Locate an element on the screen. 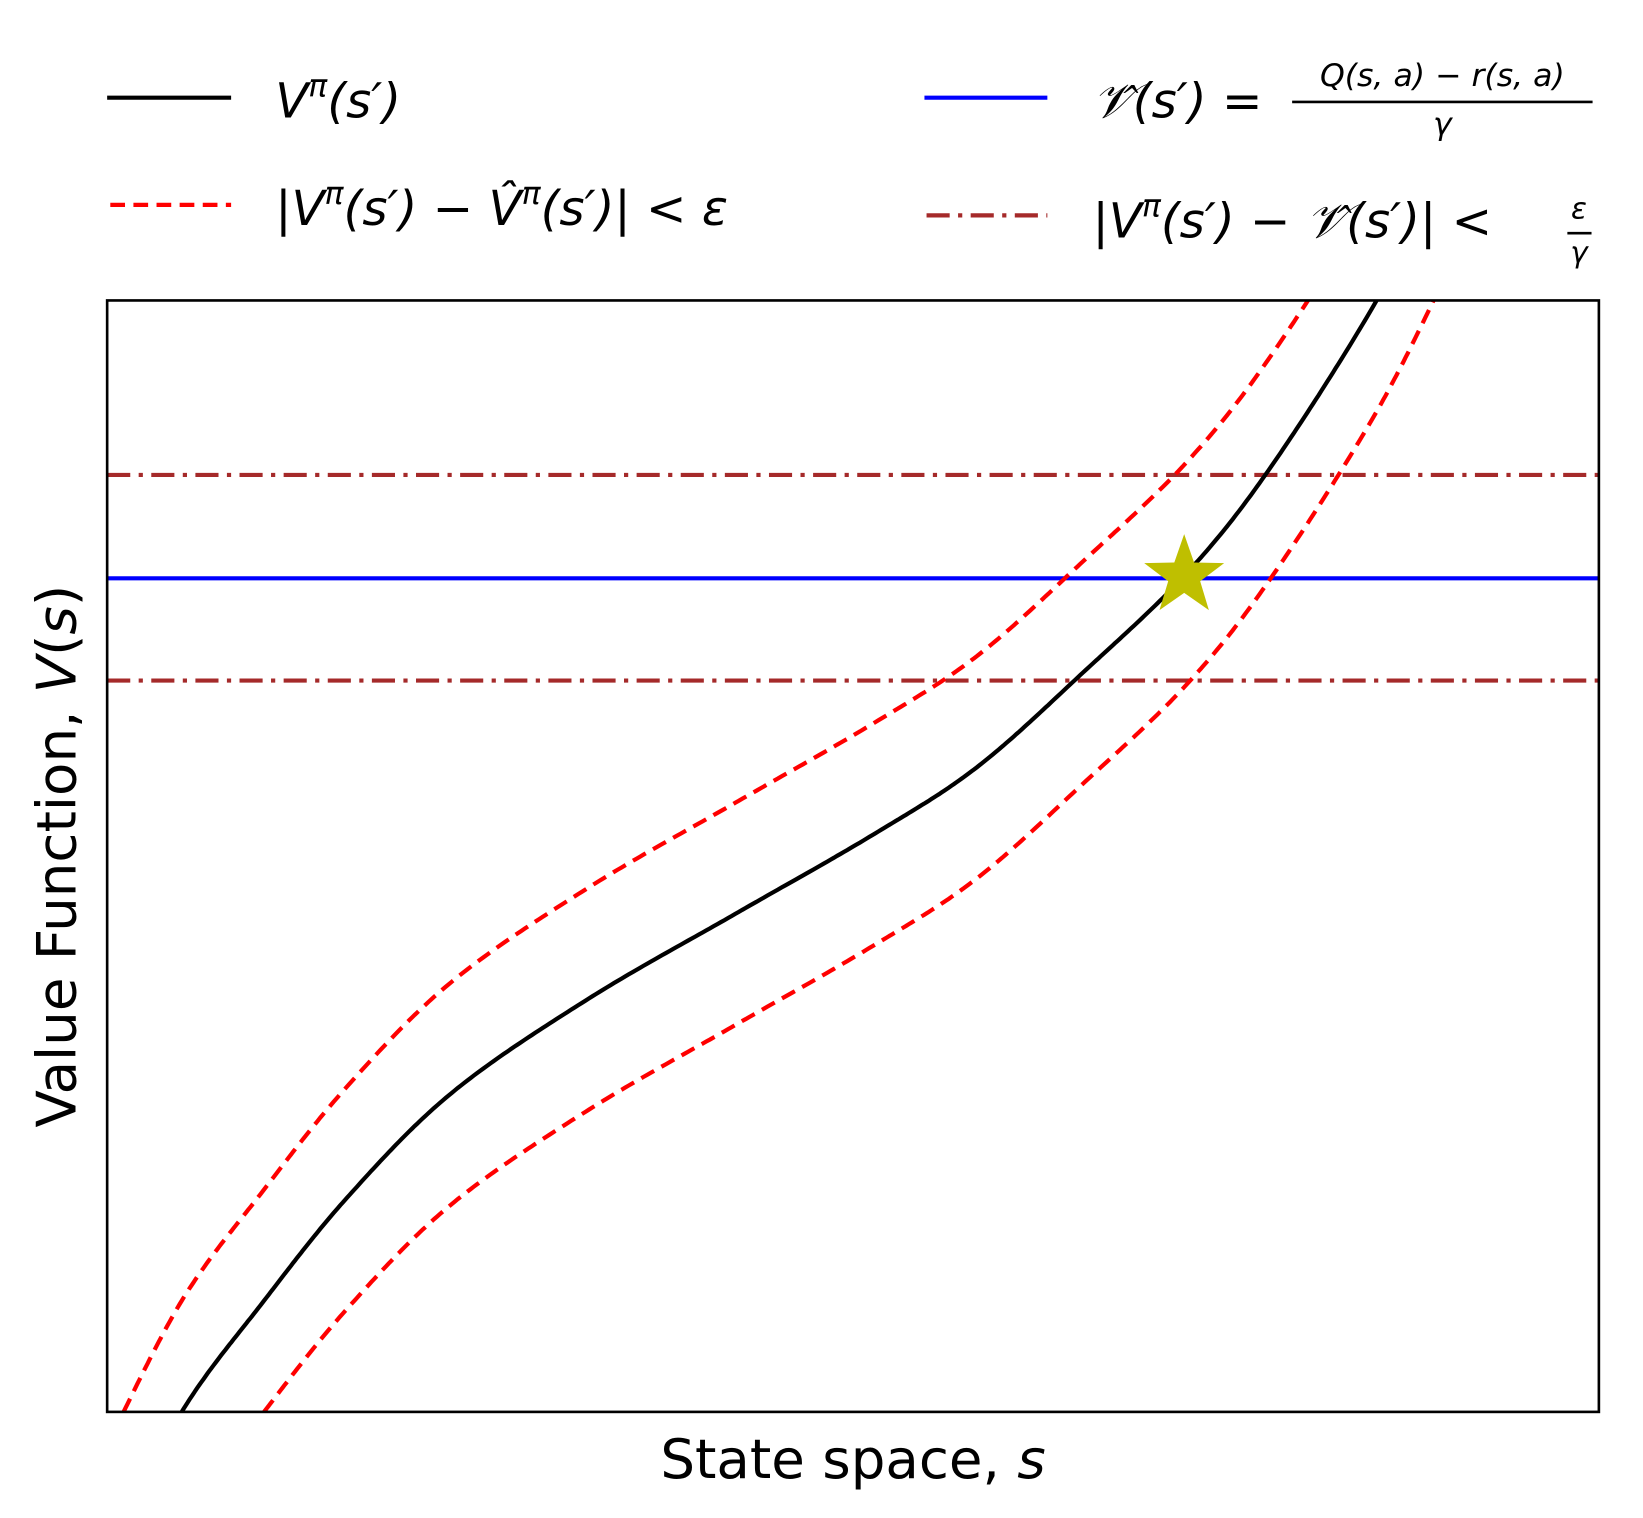 This screenshot has width=1643, height=1518. star-marker is located at coordinates (1184, 572).